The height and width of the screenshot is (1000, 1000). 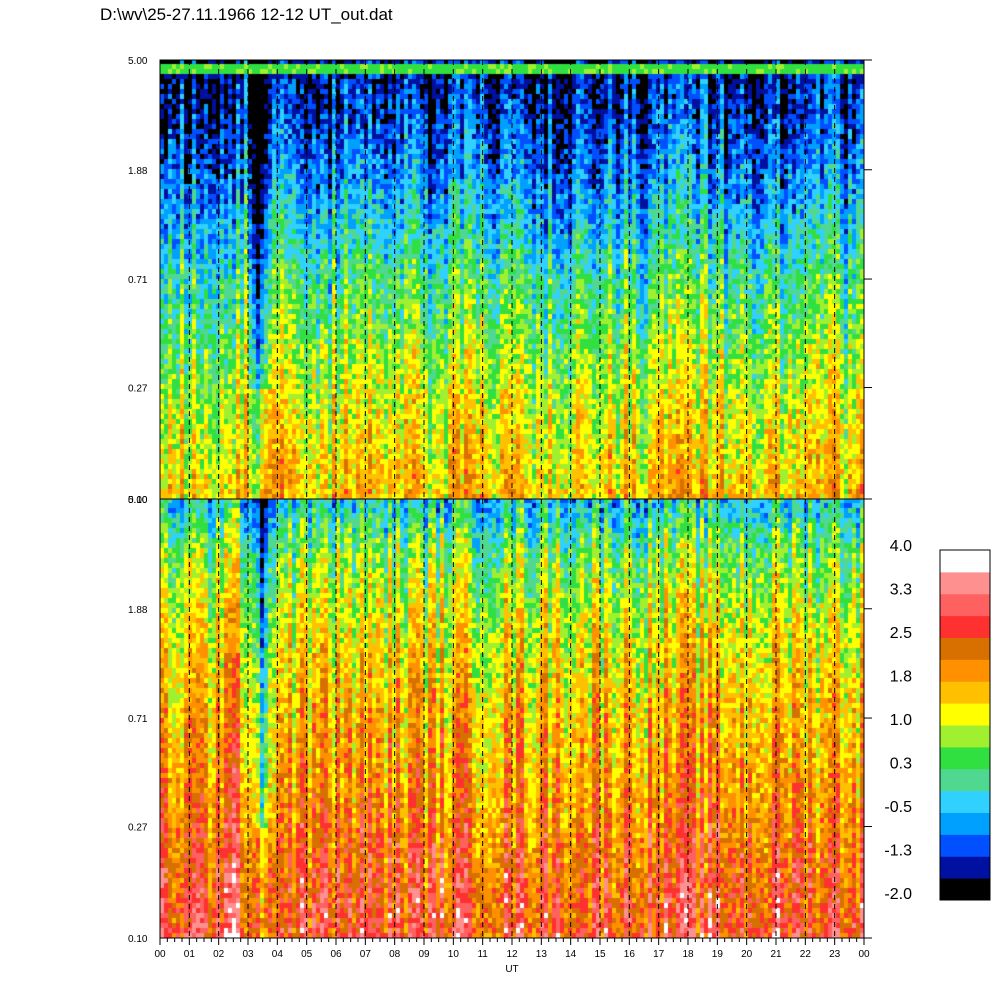 I want to click on colorbar-frame, so click(x=965, y=725).